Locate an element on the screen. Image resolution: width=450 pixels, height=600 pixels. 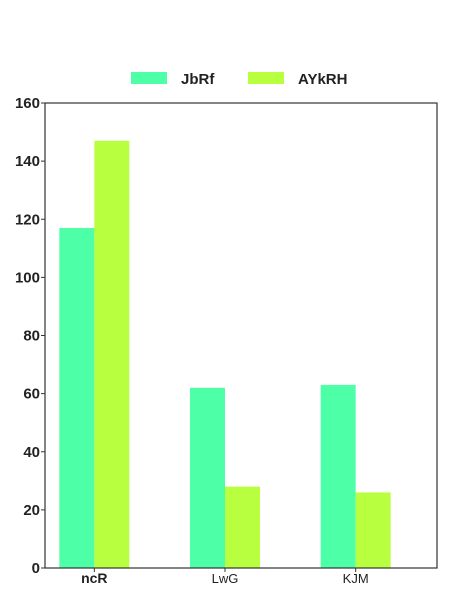
y-tick-label: 140 is located at coordinates (27, 161).